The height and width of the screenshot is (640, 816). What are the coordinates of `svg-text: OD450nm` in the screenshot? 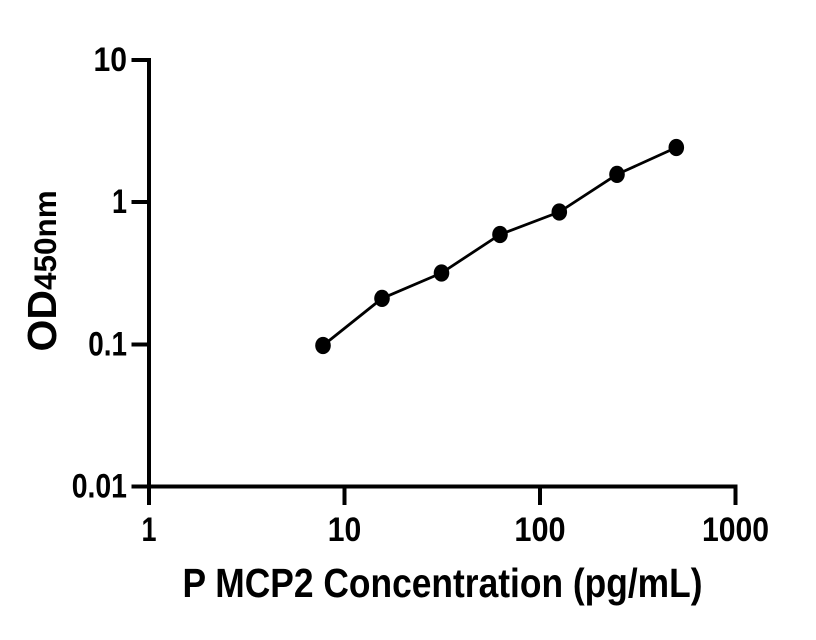 It's located at (42, 270).